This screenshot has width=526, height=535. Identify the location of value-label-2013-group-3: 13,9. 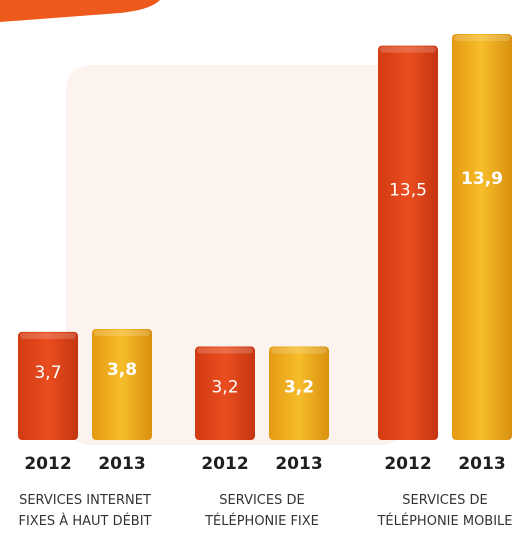
(482, 179).